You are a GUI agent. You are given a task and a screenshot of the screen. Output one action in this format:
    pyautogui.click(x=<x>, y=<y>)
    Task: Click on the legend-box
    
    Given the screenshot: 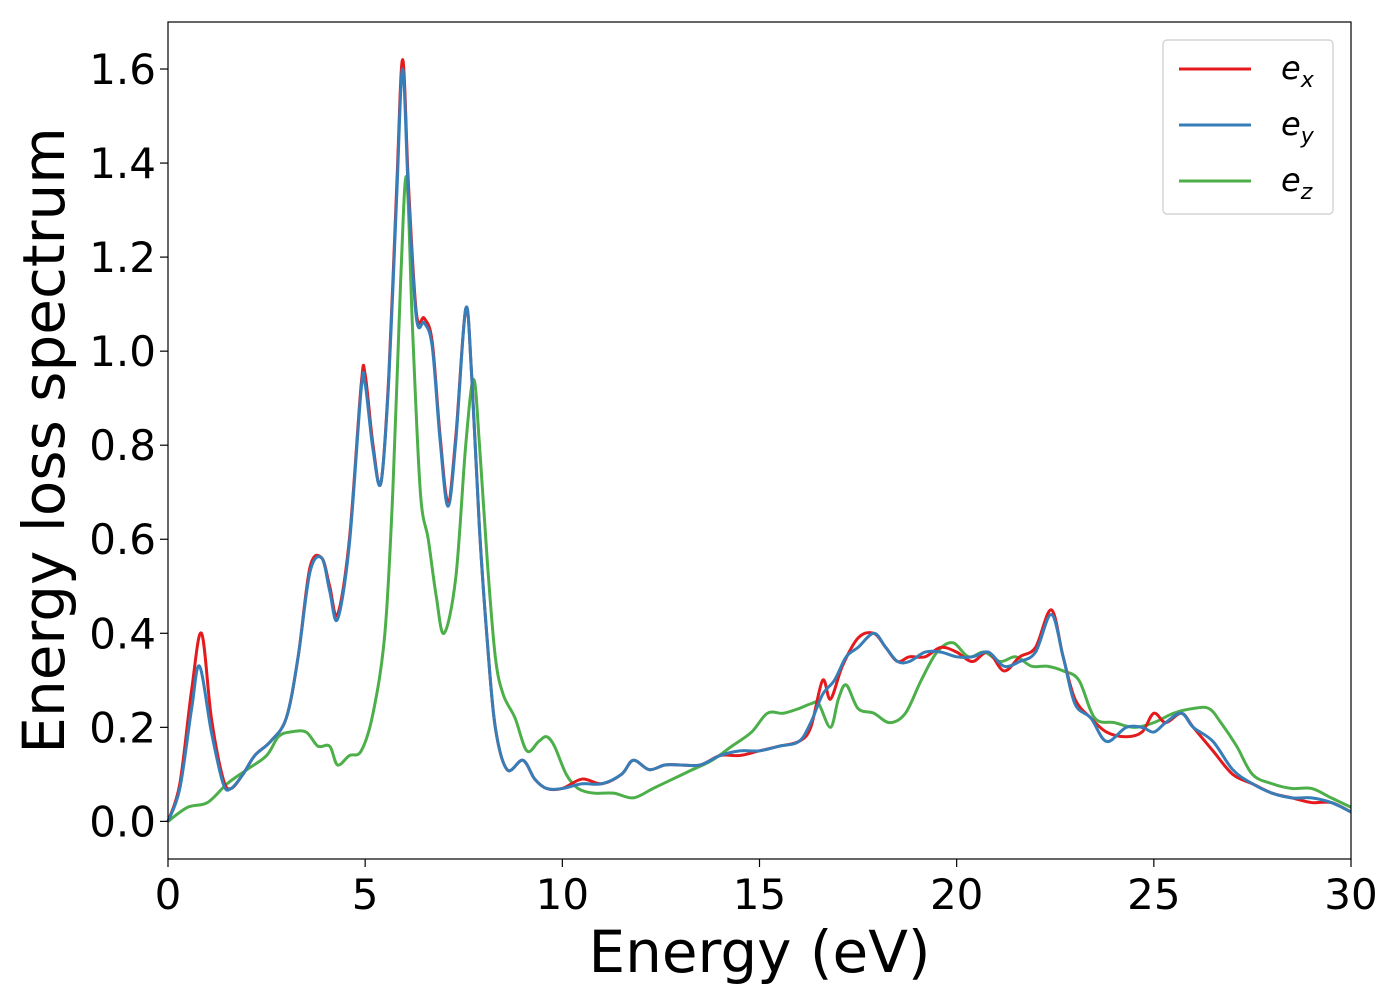 What is the action you would take?
    pyautogui.click(x=1248, y=127)
    